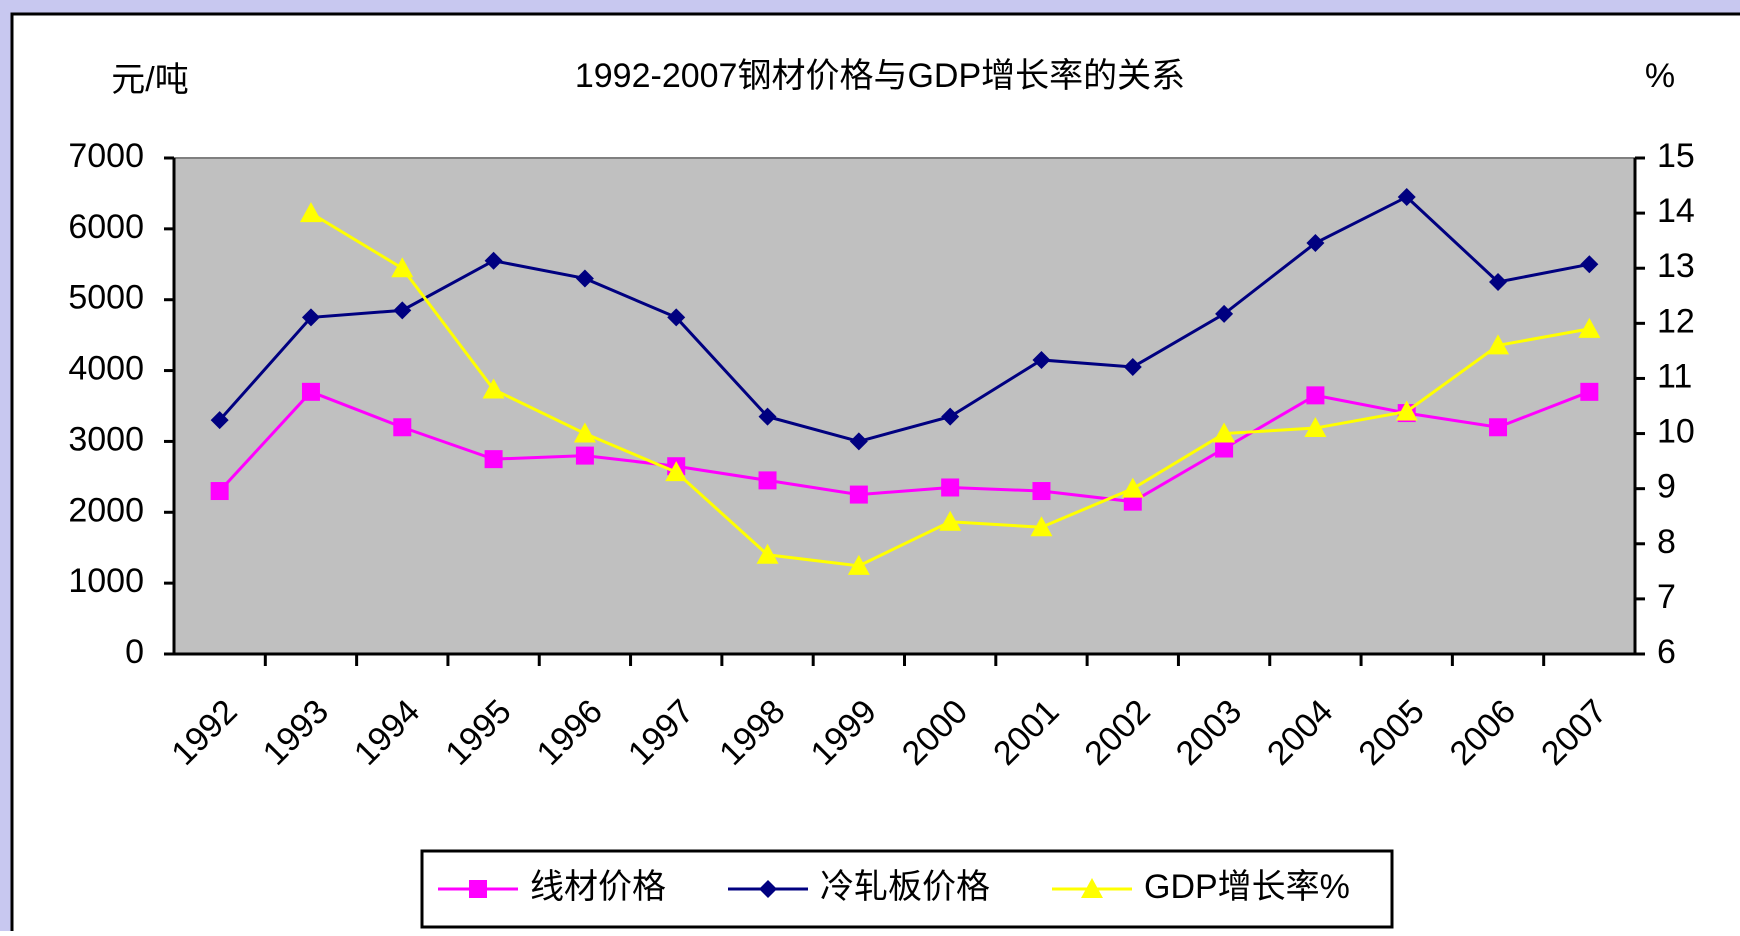  I want to click on legend-label: GDP增长率%, so click(1247, 887).